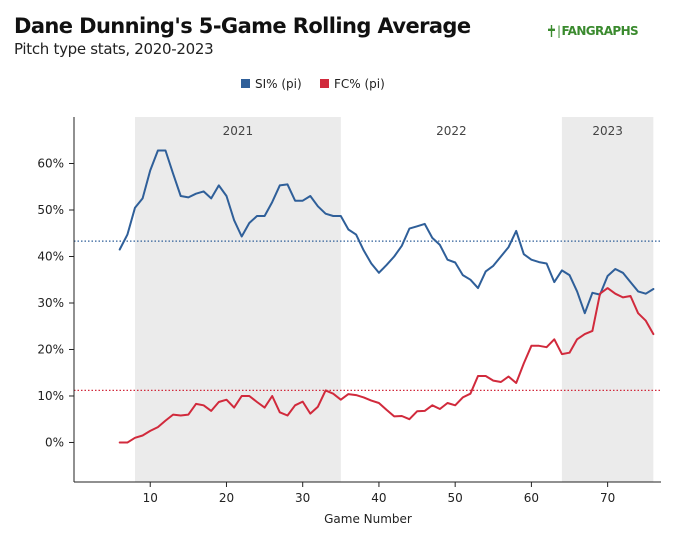 This screenshot has height=550, width=676. What do you see at coordinates (607, 299) in the screenshot?
I see `band-2023` at bounding box center [607, 299].